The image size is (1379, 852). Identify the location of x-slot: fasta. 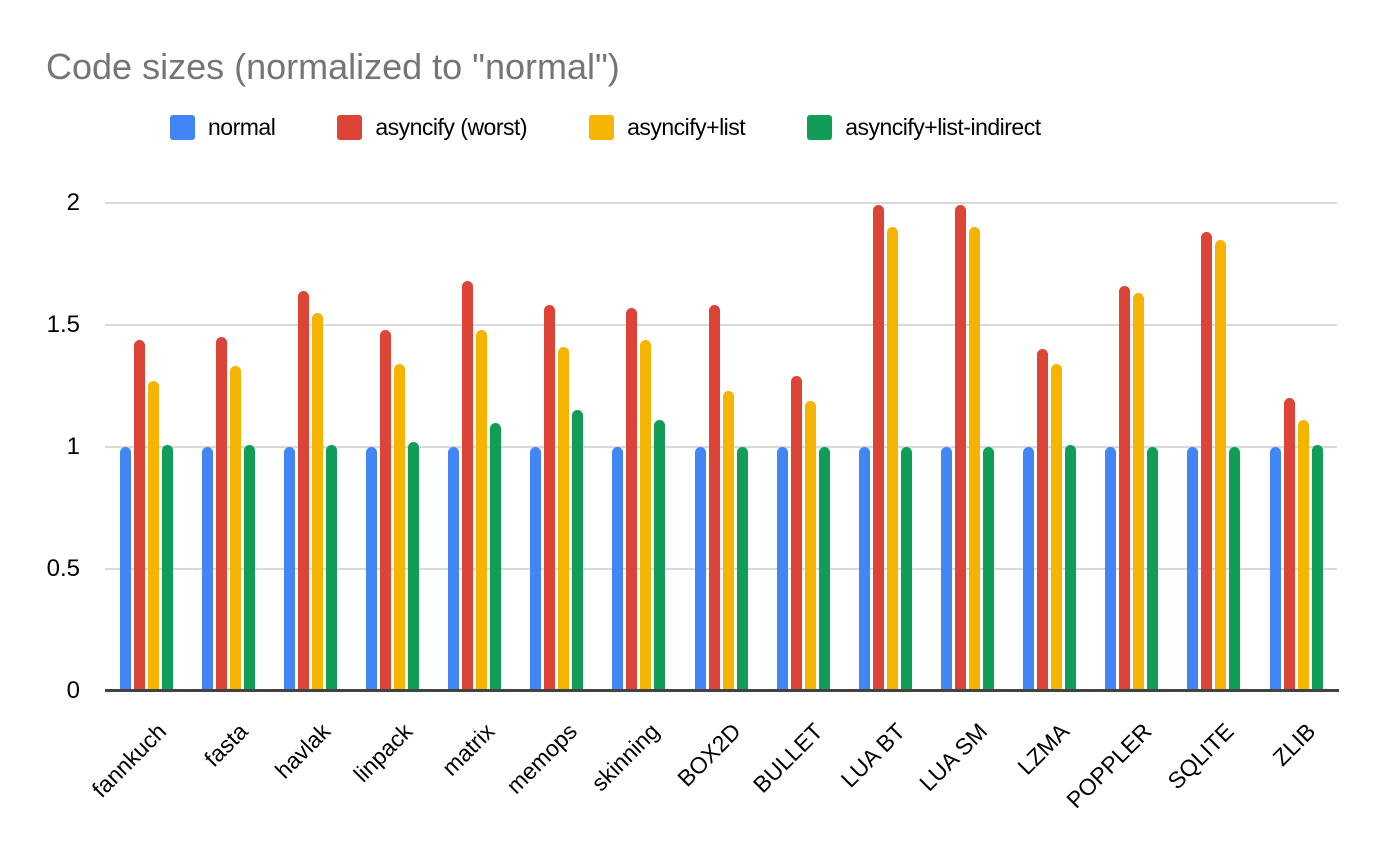
(228, 767).